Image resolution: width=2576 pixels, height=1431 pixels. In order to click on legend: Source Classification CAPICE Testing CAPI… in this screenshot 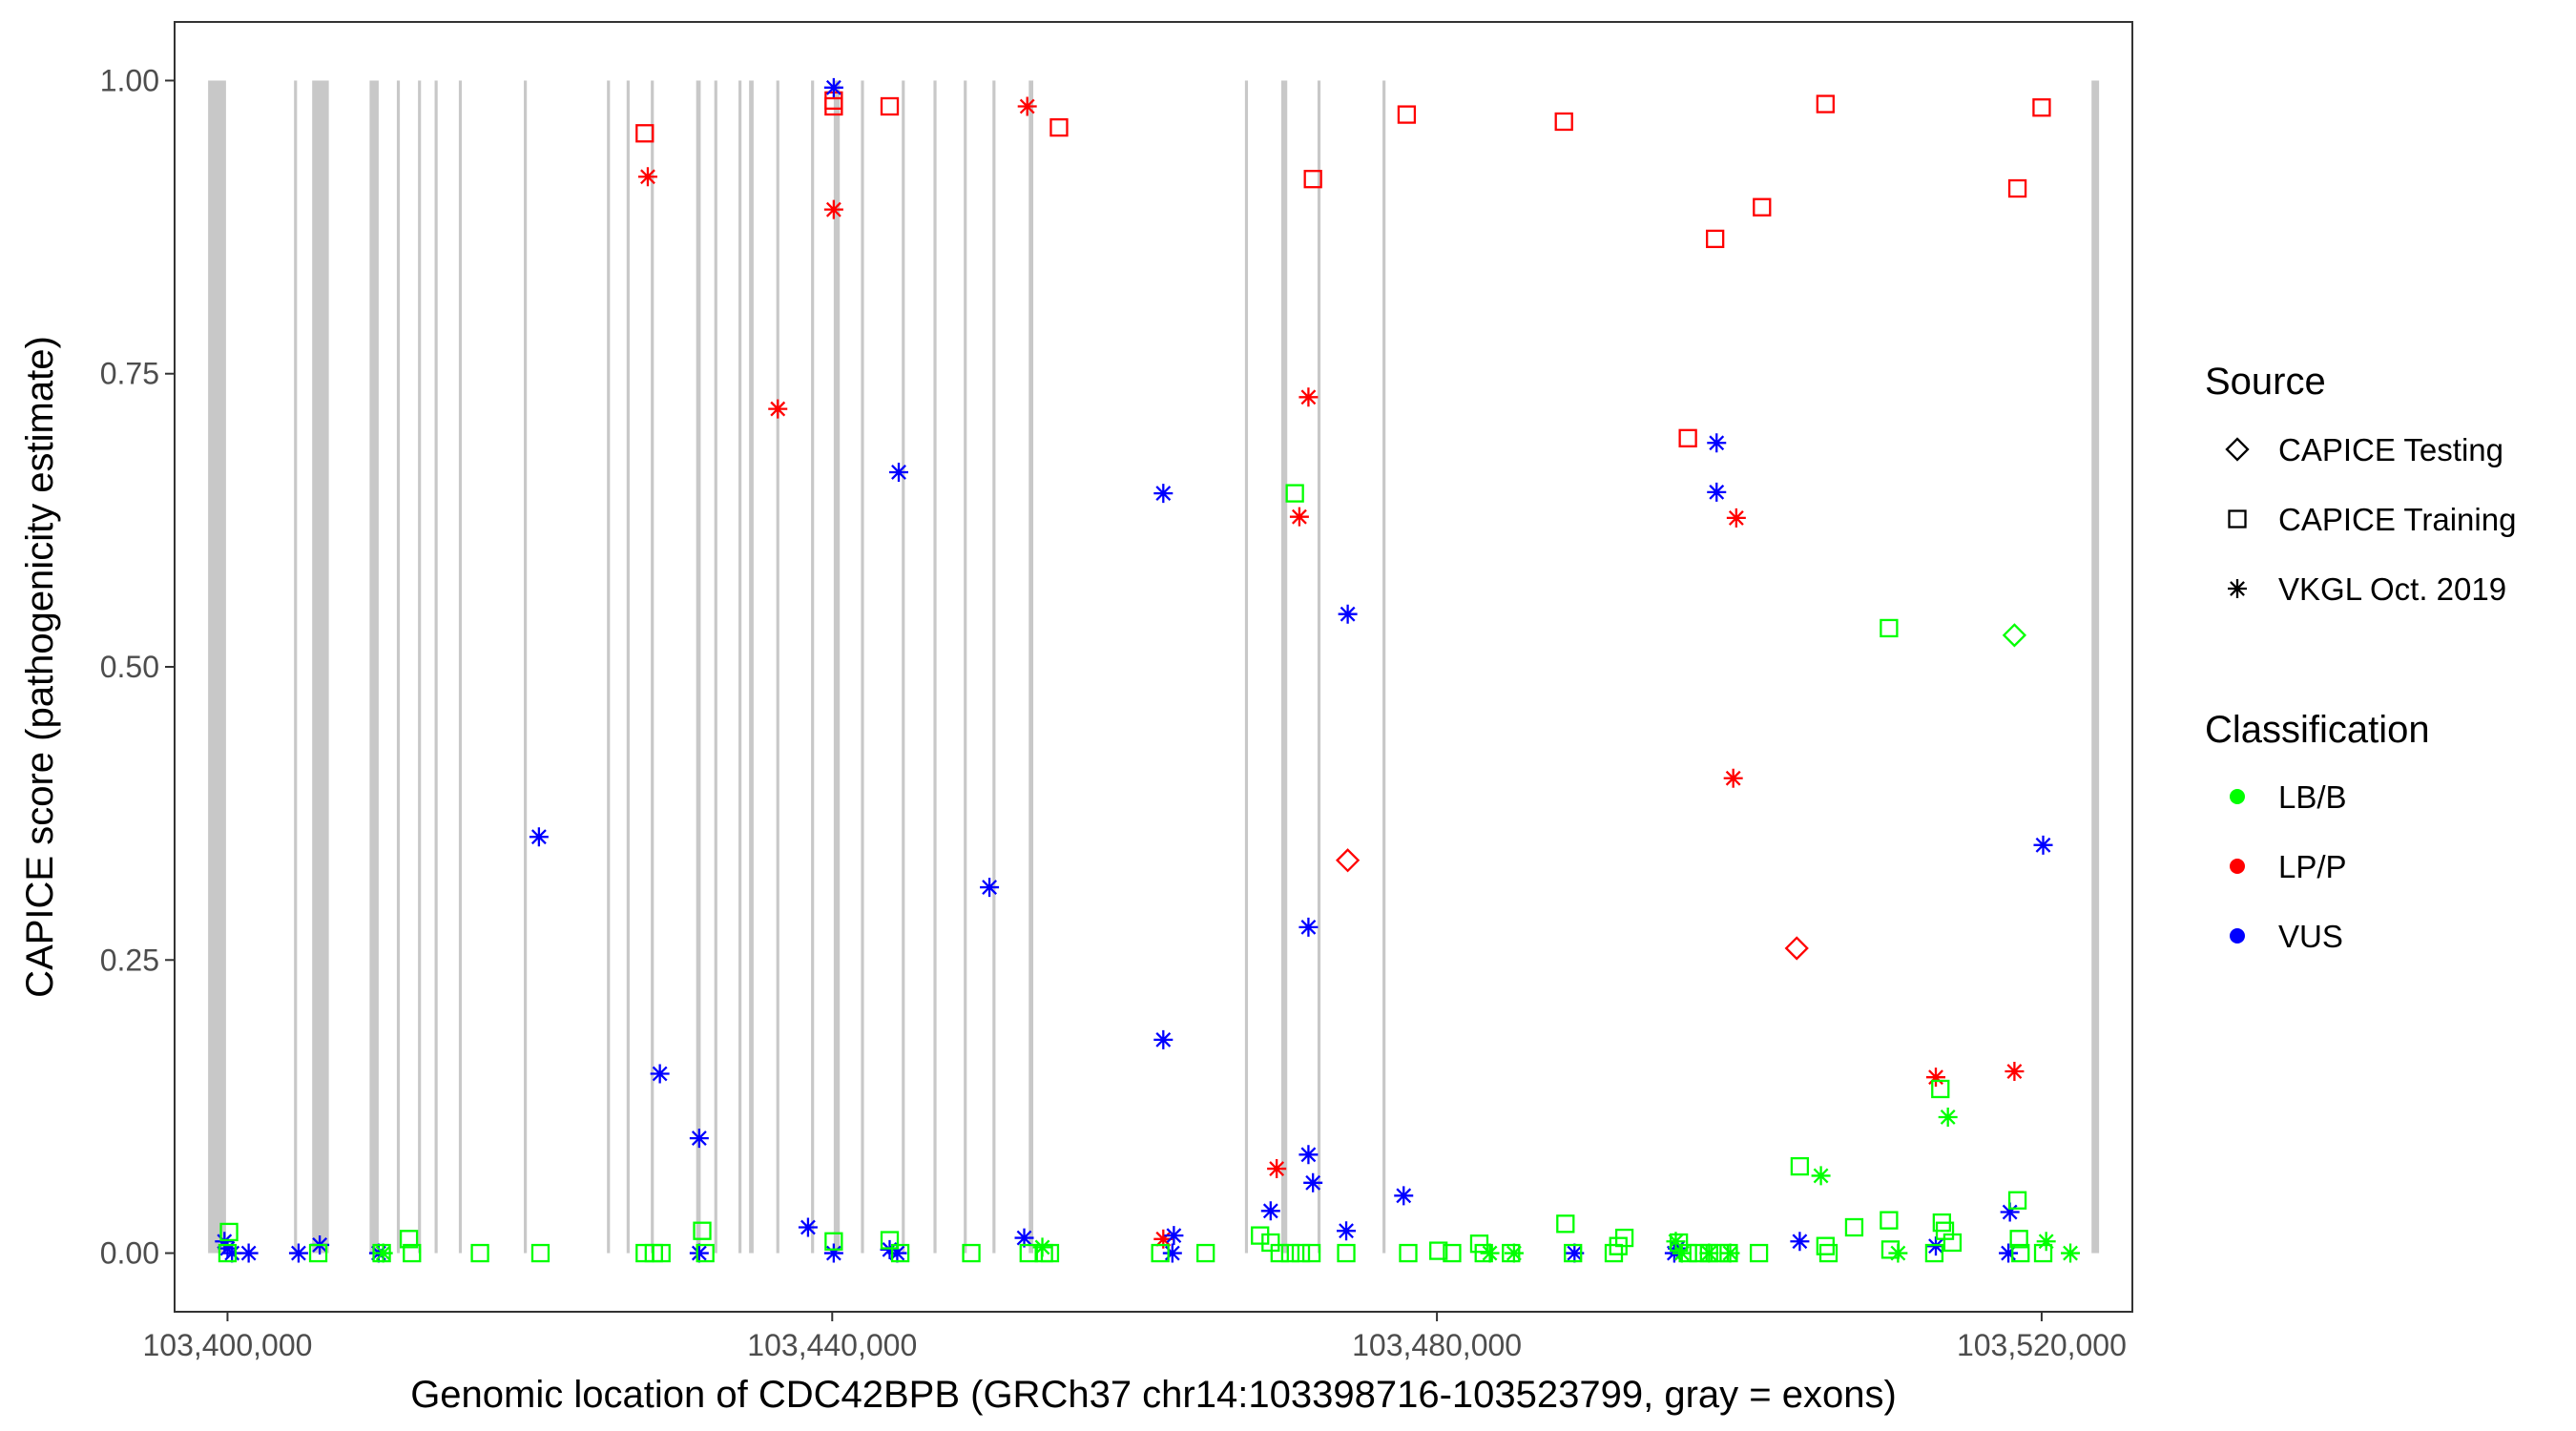, I will do `click(2360, 657)`.